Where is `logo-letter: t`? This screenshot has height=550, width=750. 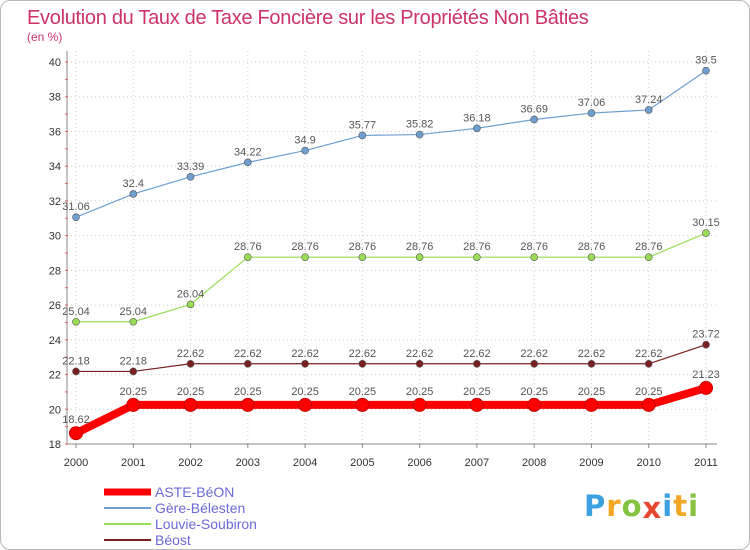 logo-letter: t is located at coordinates (681, 506).